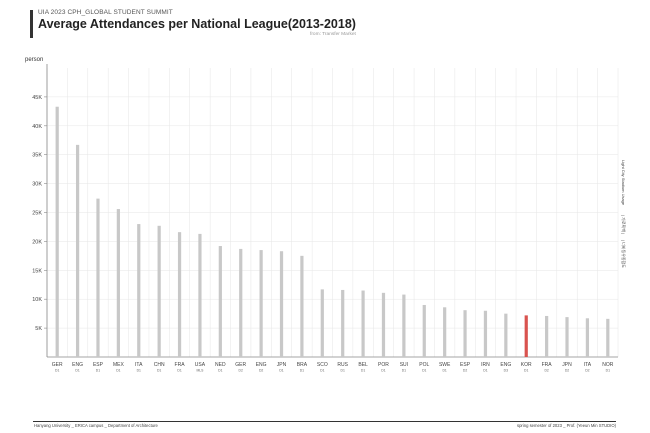 Image resolution: width=650 pixels, height=433 pixels. I want to click on x-tick-sublabel: MLS, so click(200, 371).